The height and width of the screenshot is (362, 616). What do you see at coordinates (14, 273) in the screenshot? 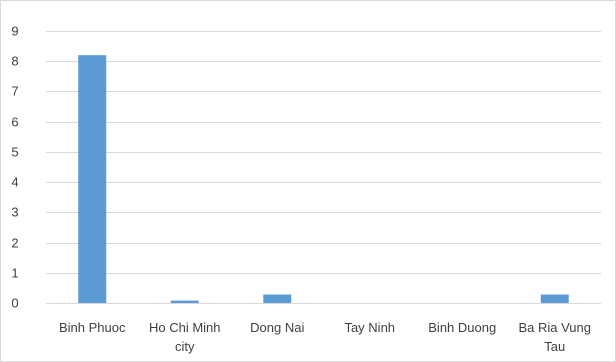
I see `y-tick-label: 1` at bounding box center [14, 273].